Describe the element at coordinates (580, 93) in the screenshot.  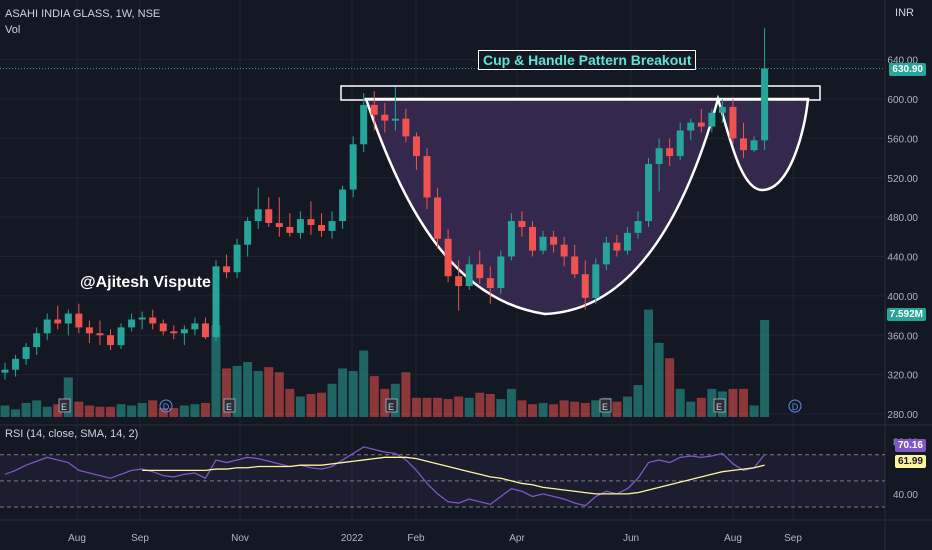
I see `resistance-box` at that location.